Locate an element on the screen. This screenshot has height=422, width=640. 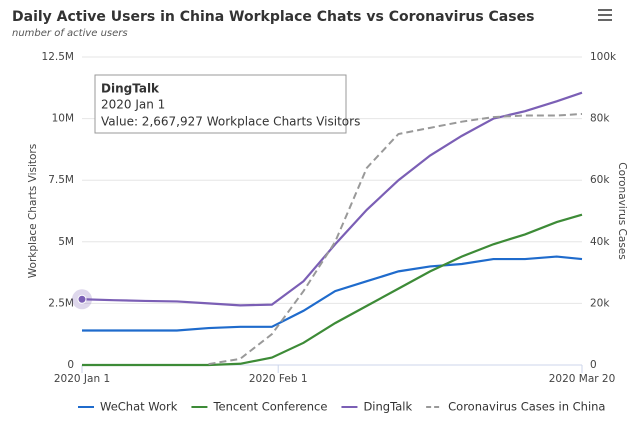
legend-item: WeChat Work is located at coordinates (128, 407).